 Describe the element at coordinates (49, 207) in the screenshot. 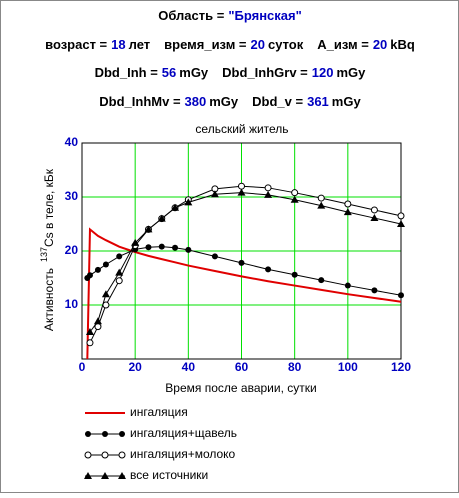

I see `y-label-part: Cs в теле, кБк` at that location.